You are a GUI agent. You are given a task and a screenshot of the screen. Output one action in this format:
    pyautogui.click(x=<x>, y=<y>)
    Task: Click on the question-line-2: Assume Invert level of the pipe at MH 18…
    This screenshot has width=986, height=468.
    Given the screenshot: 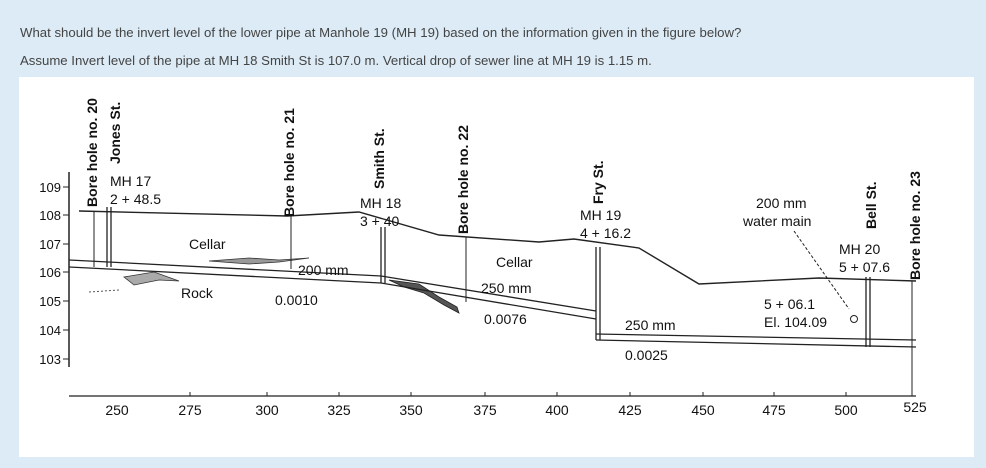 What is the action you would take?
    pyautogui.click(x=336, y=60)
    